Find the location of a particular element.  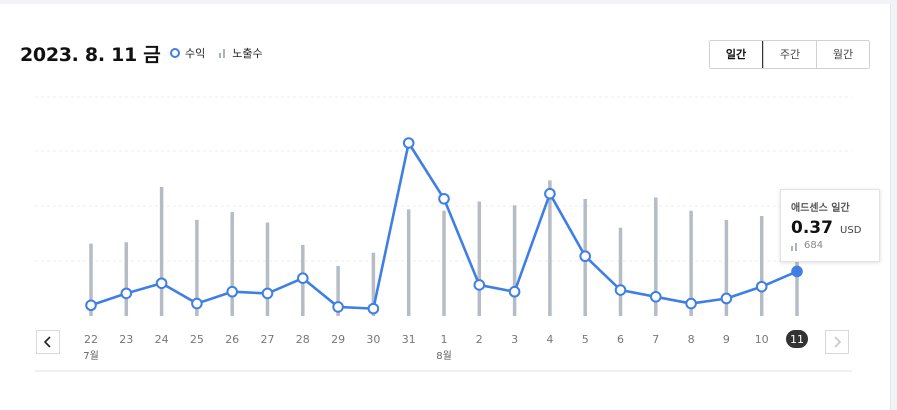

month-label-1: 8월 is located at coordinates (444, 356).